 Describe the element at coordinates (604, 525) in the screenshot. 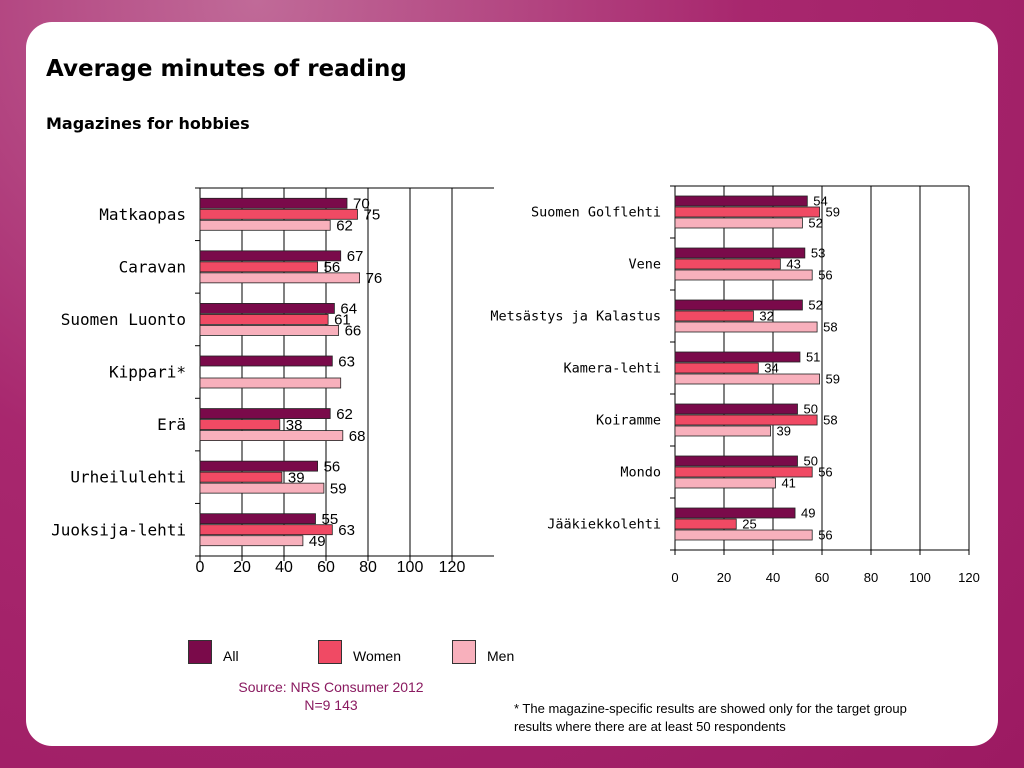

I see `category-label: Jääkiekkolehti` at that location.